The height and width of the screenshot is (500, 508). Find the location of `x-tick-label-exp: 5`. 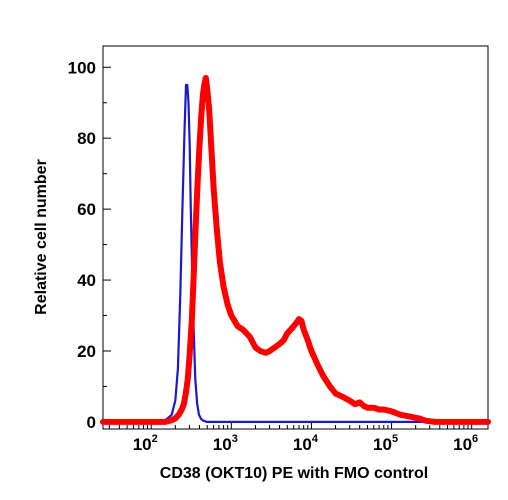

x-tick-label-exp: 5 is located at coordinates (395, 439).